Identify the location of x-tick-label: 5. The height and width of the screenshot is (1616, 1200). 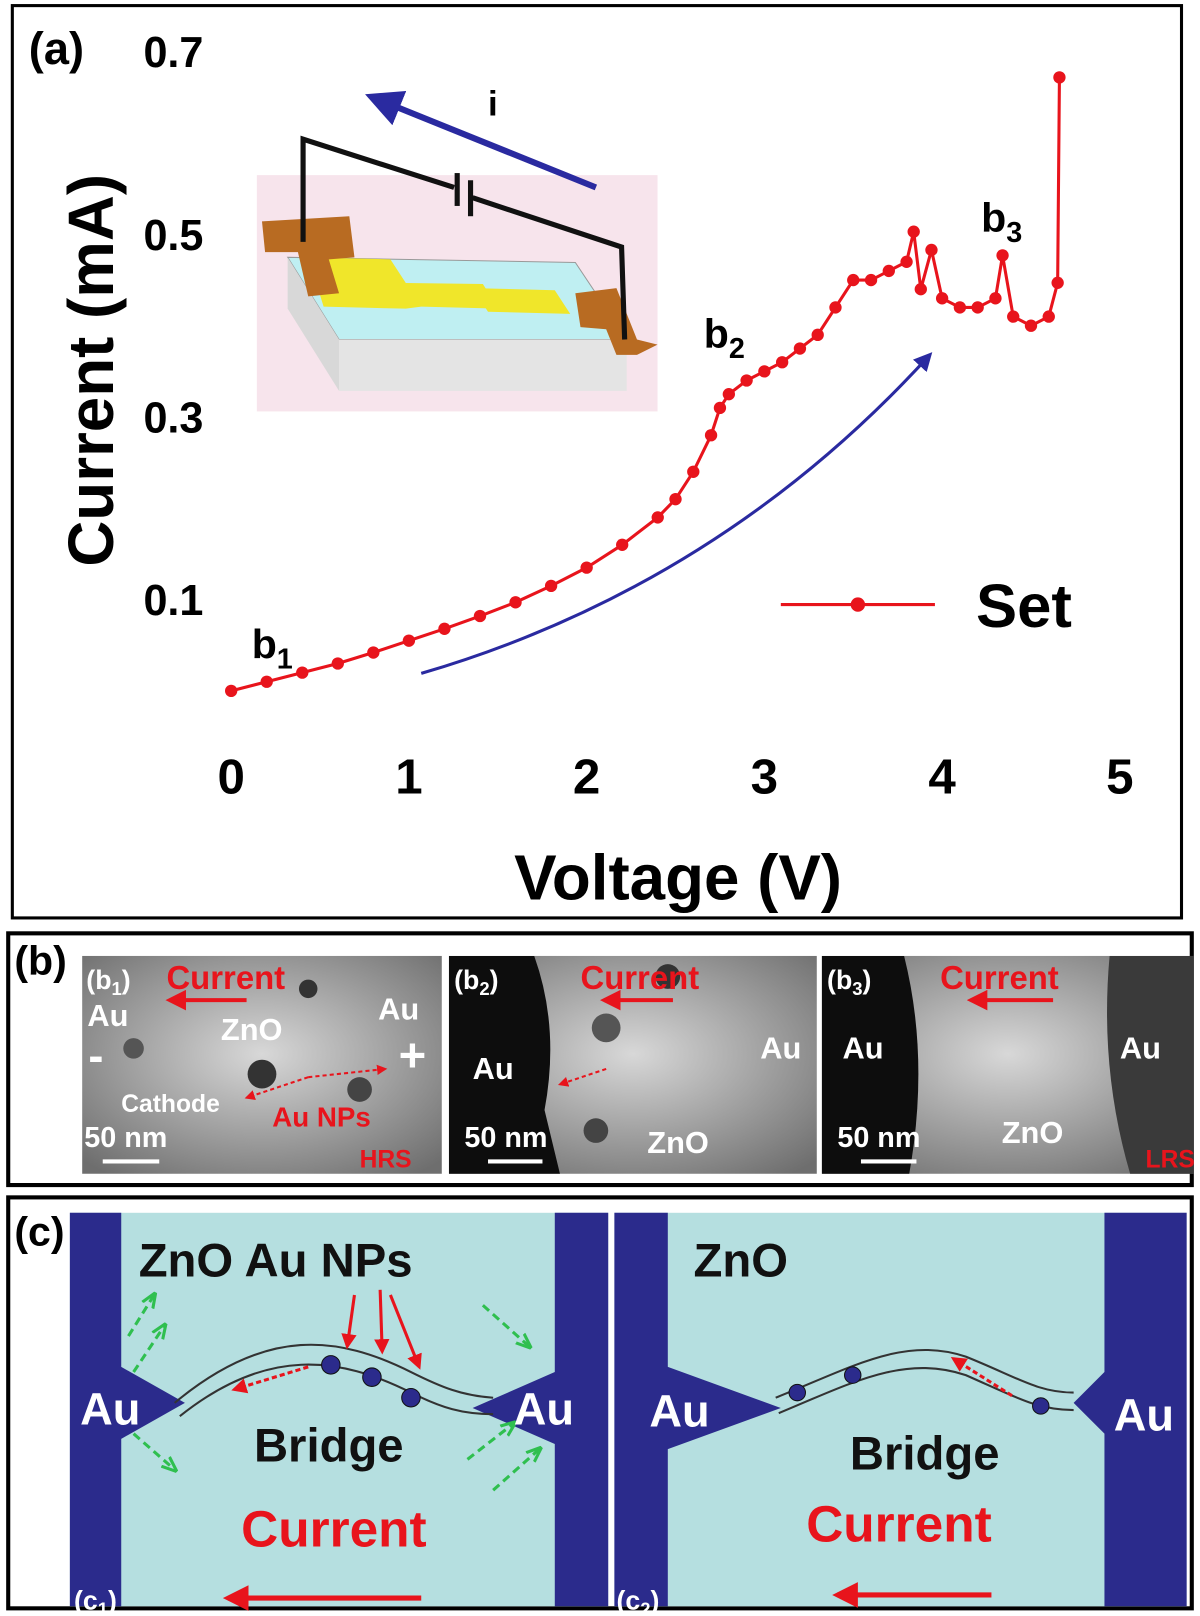
(1119, 777).